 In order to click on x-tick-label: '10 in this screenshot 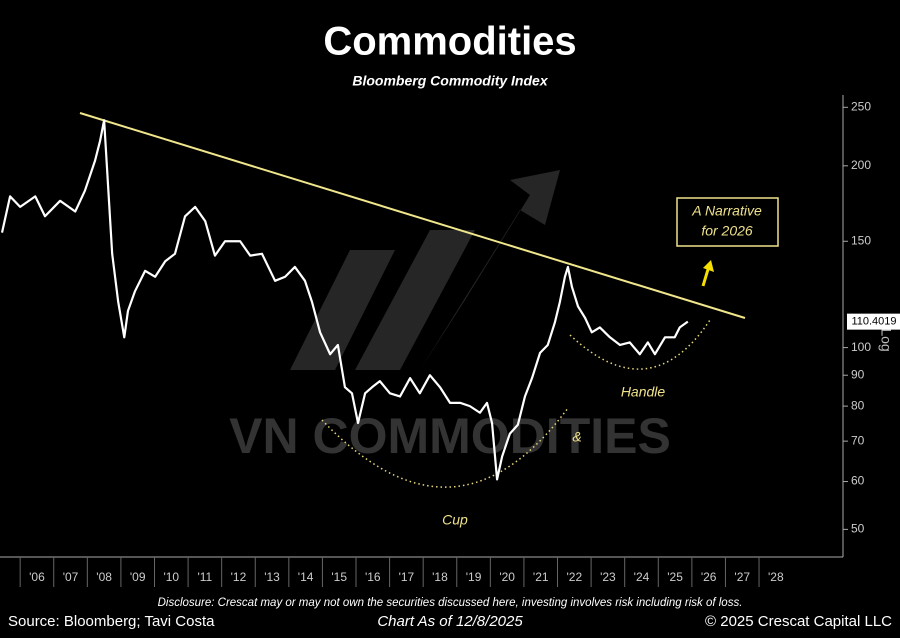, I will do `click(171, 577)`.